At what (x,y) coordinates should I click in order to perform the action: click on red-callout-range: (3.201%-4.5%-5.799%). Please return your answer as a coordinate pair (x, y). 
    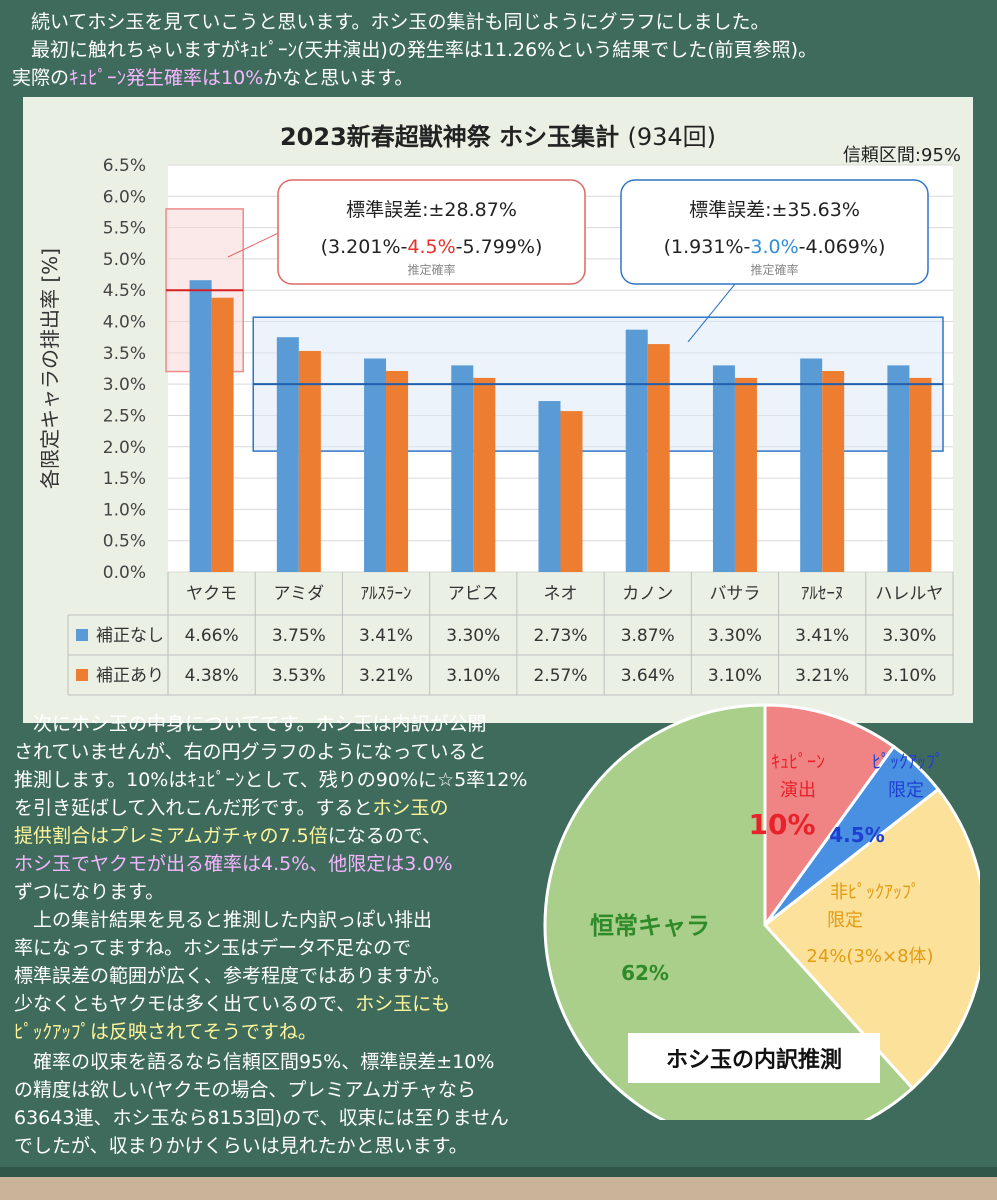
    Looking at the image, I should click on (432, 247).